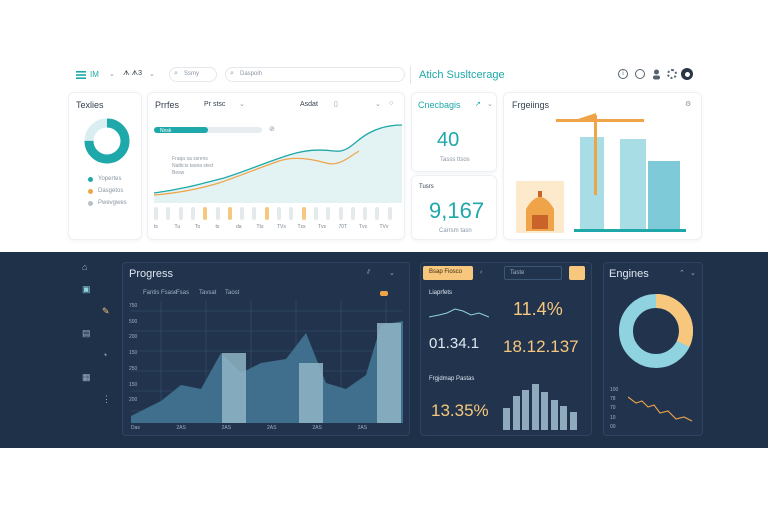  I want to click on axis-tick-label: 750, so click(133, 306).